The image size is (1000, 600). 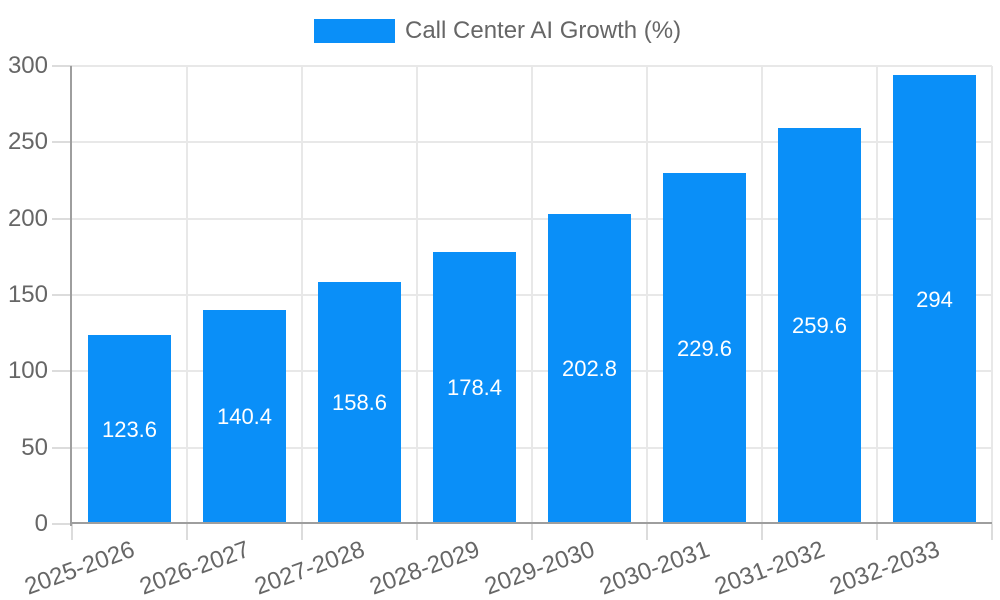 I want to click on legend-item: Call Center AI Growth (%), so click(x=497, y=31).